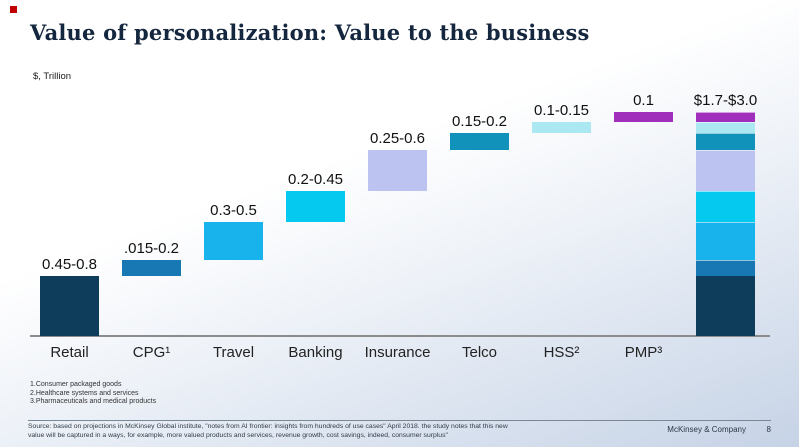  I want to click on total-segment-hss, so click(725, 127).